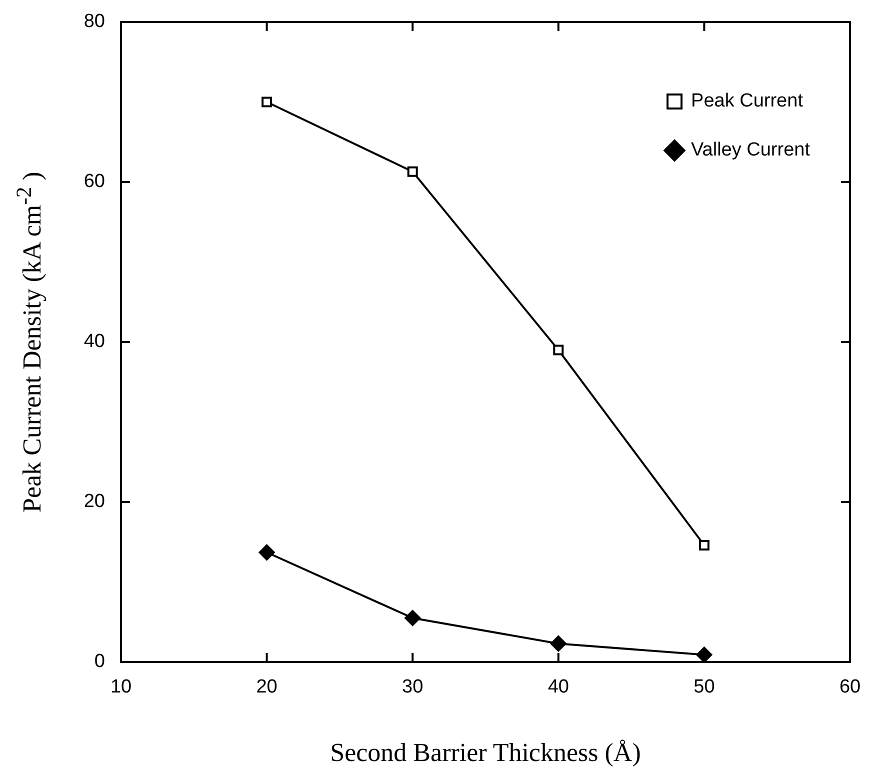 The width and height of the screenshot is (889, 774). Describe the element at coordinates (94, 21) in the screenshot. I see `y-tick-label: 80` at that location.